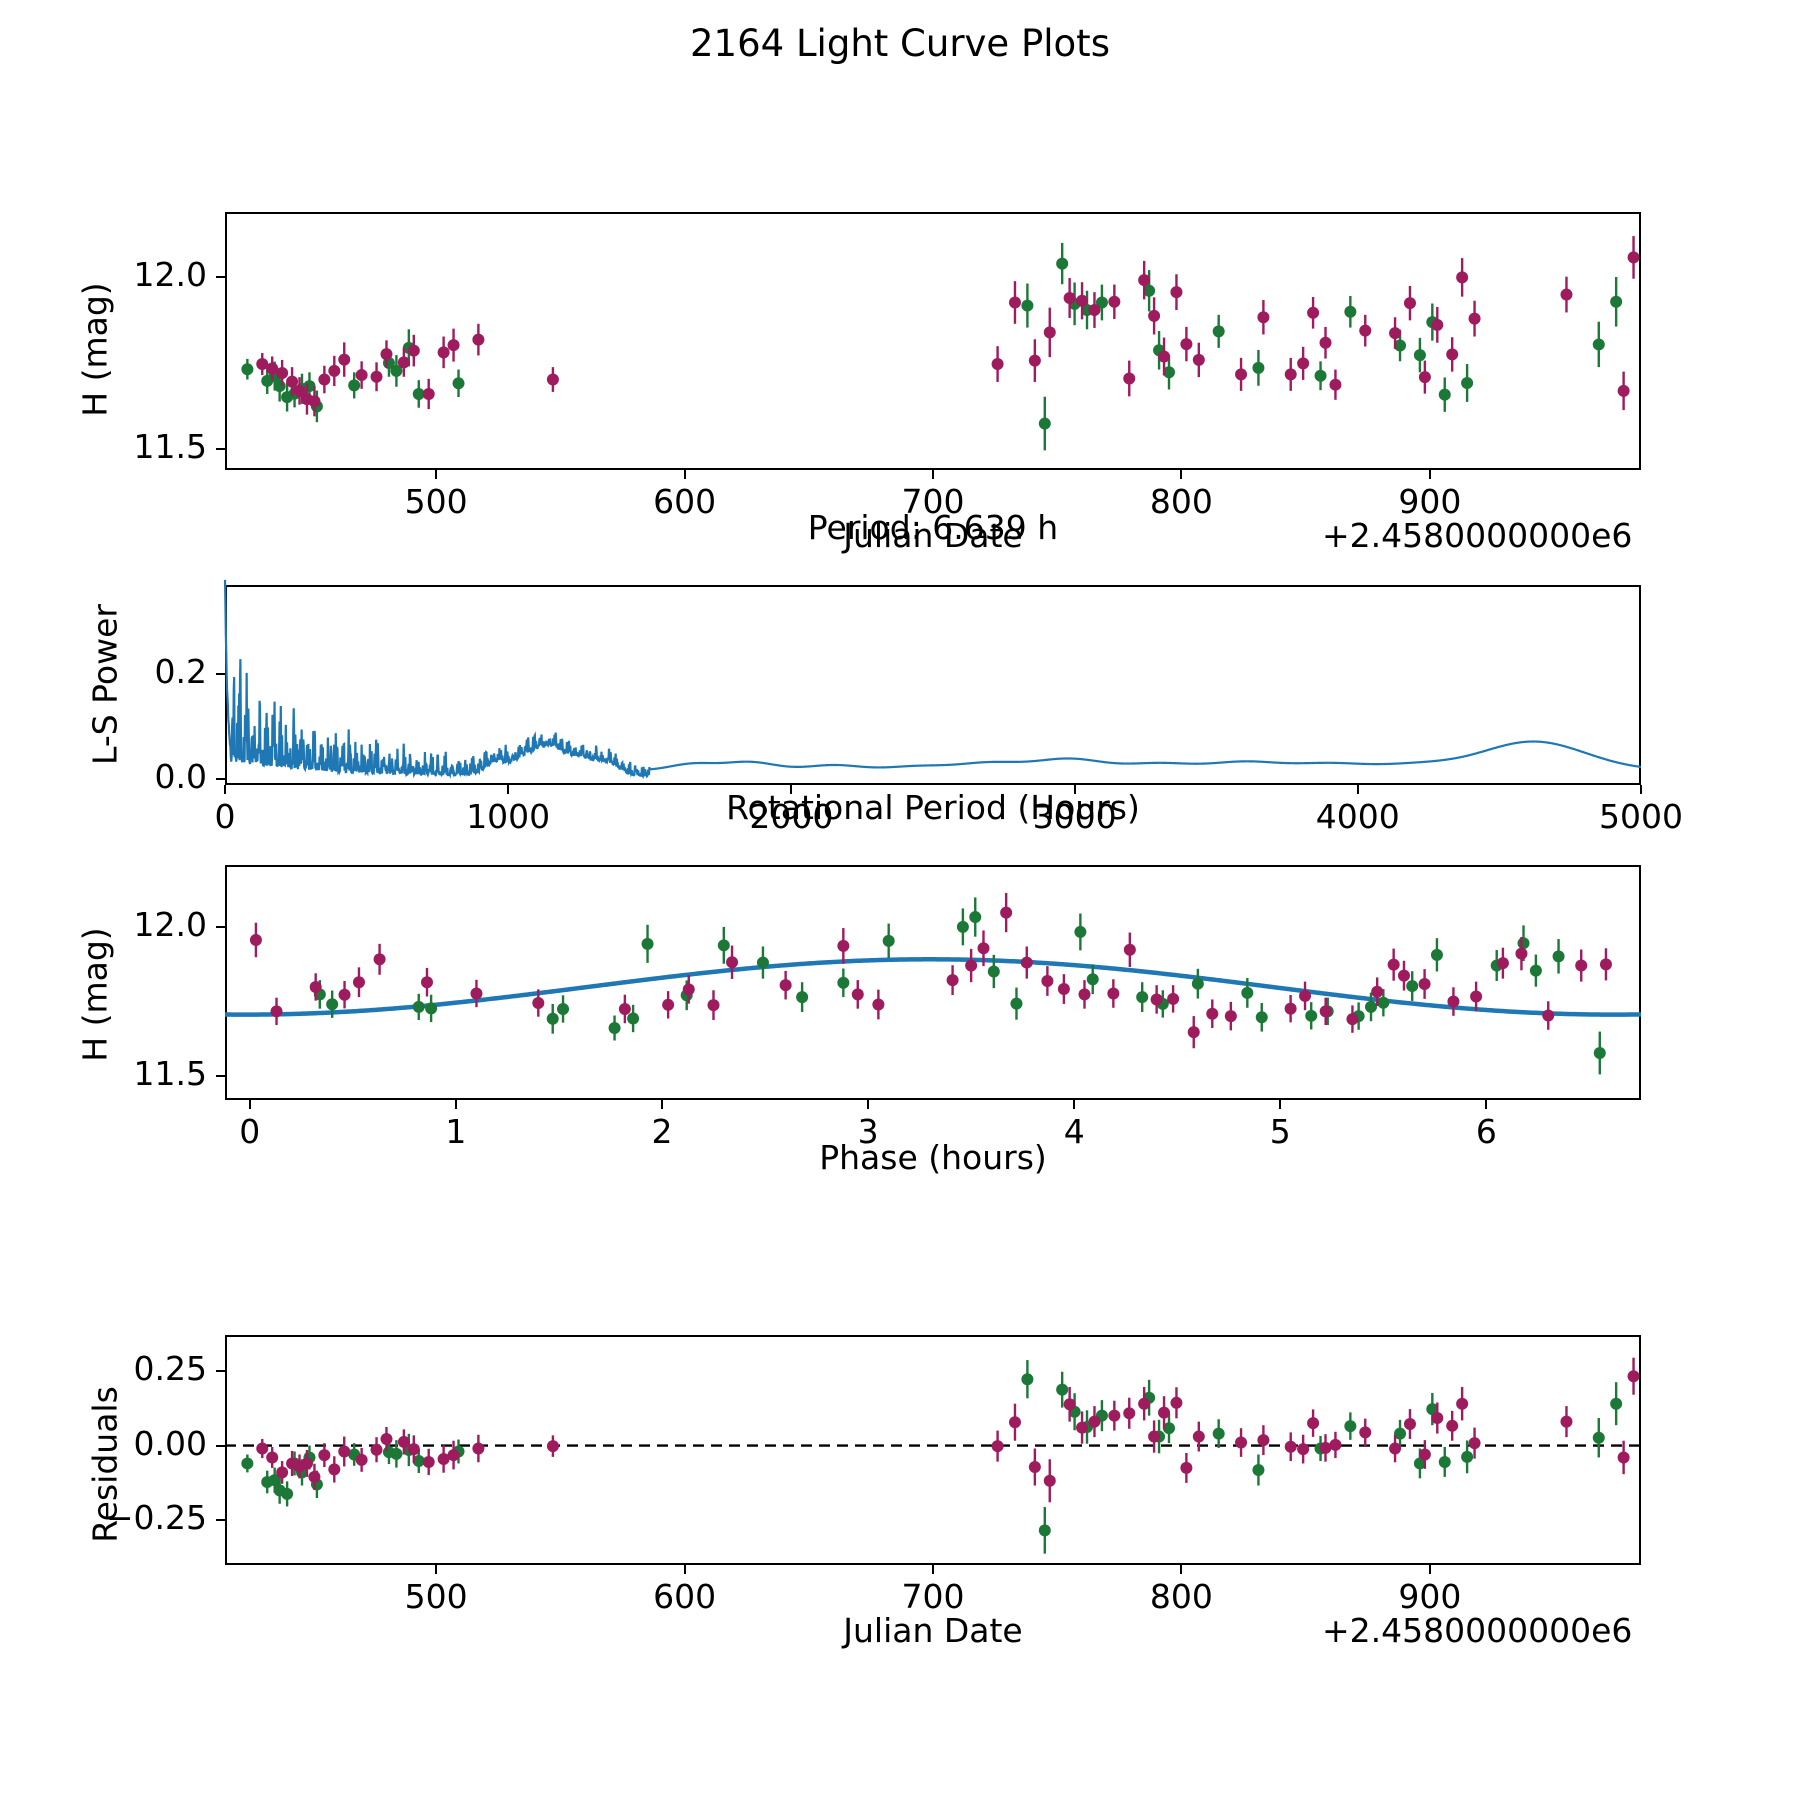 Image resolution: width=1800 pixels, height=1800 pixels. Describe the element at coordinates (933, 685) in the screenshot. I see `periodogram-axes` at that location.